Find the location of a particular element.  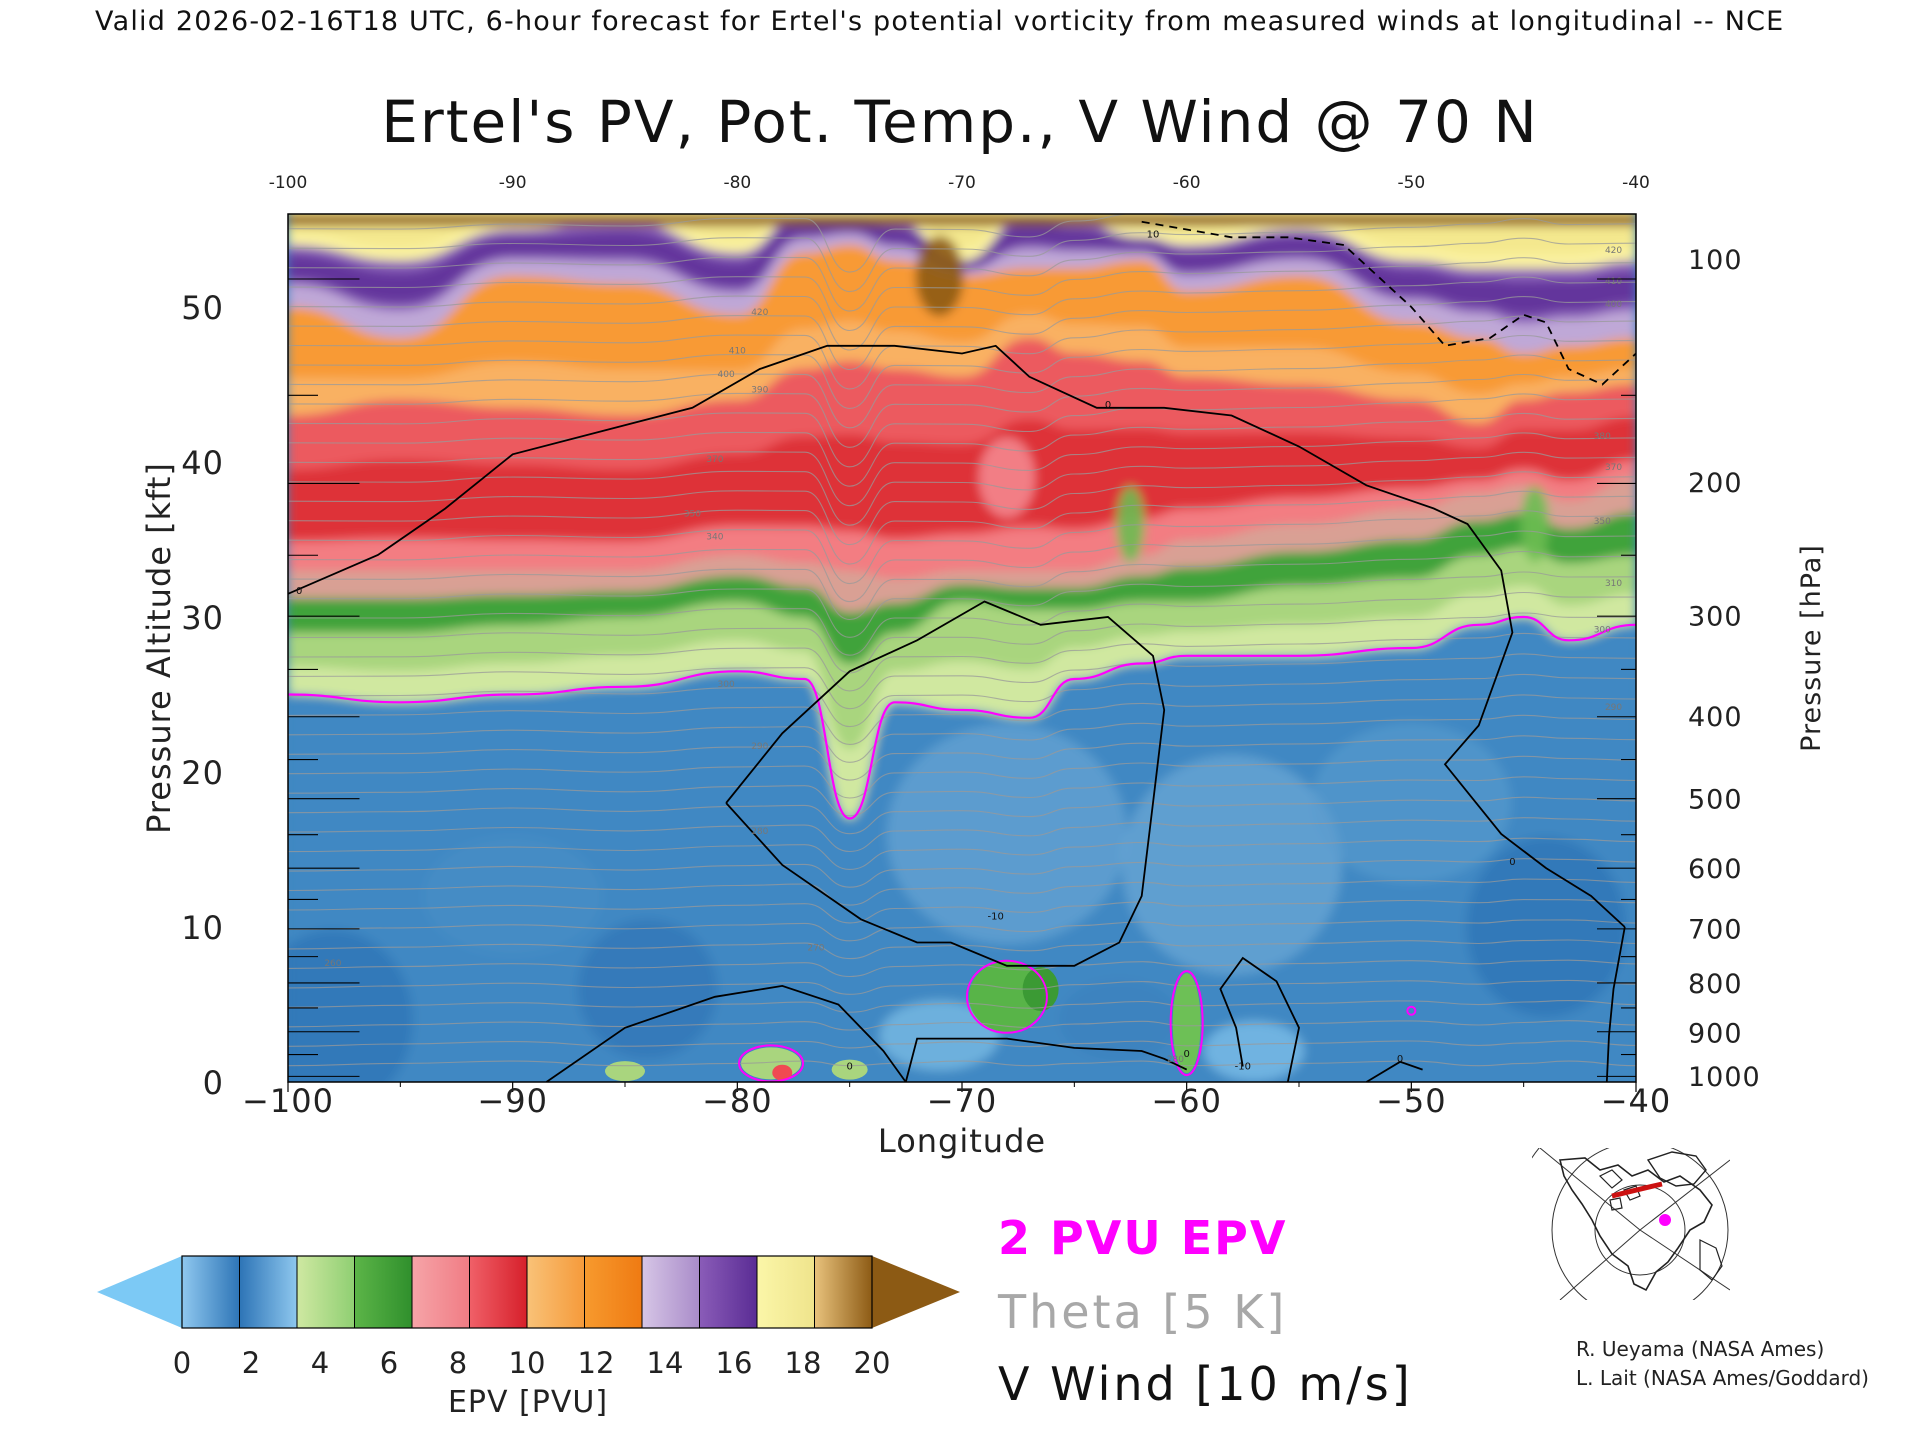

colorbar-tick-label: 12 is located at coordinates (596, 1363).